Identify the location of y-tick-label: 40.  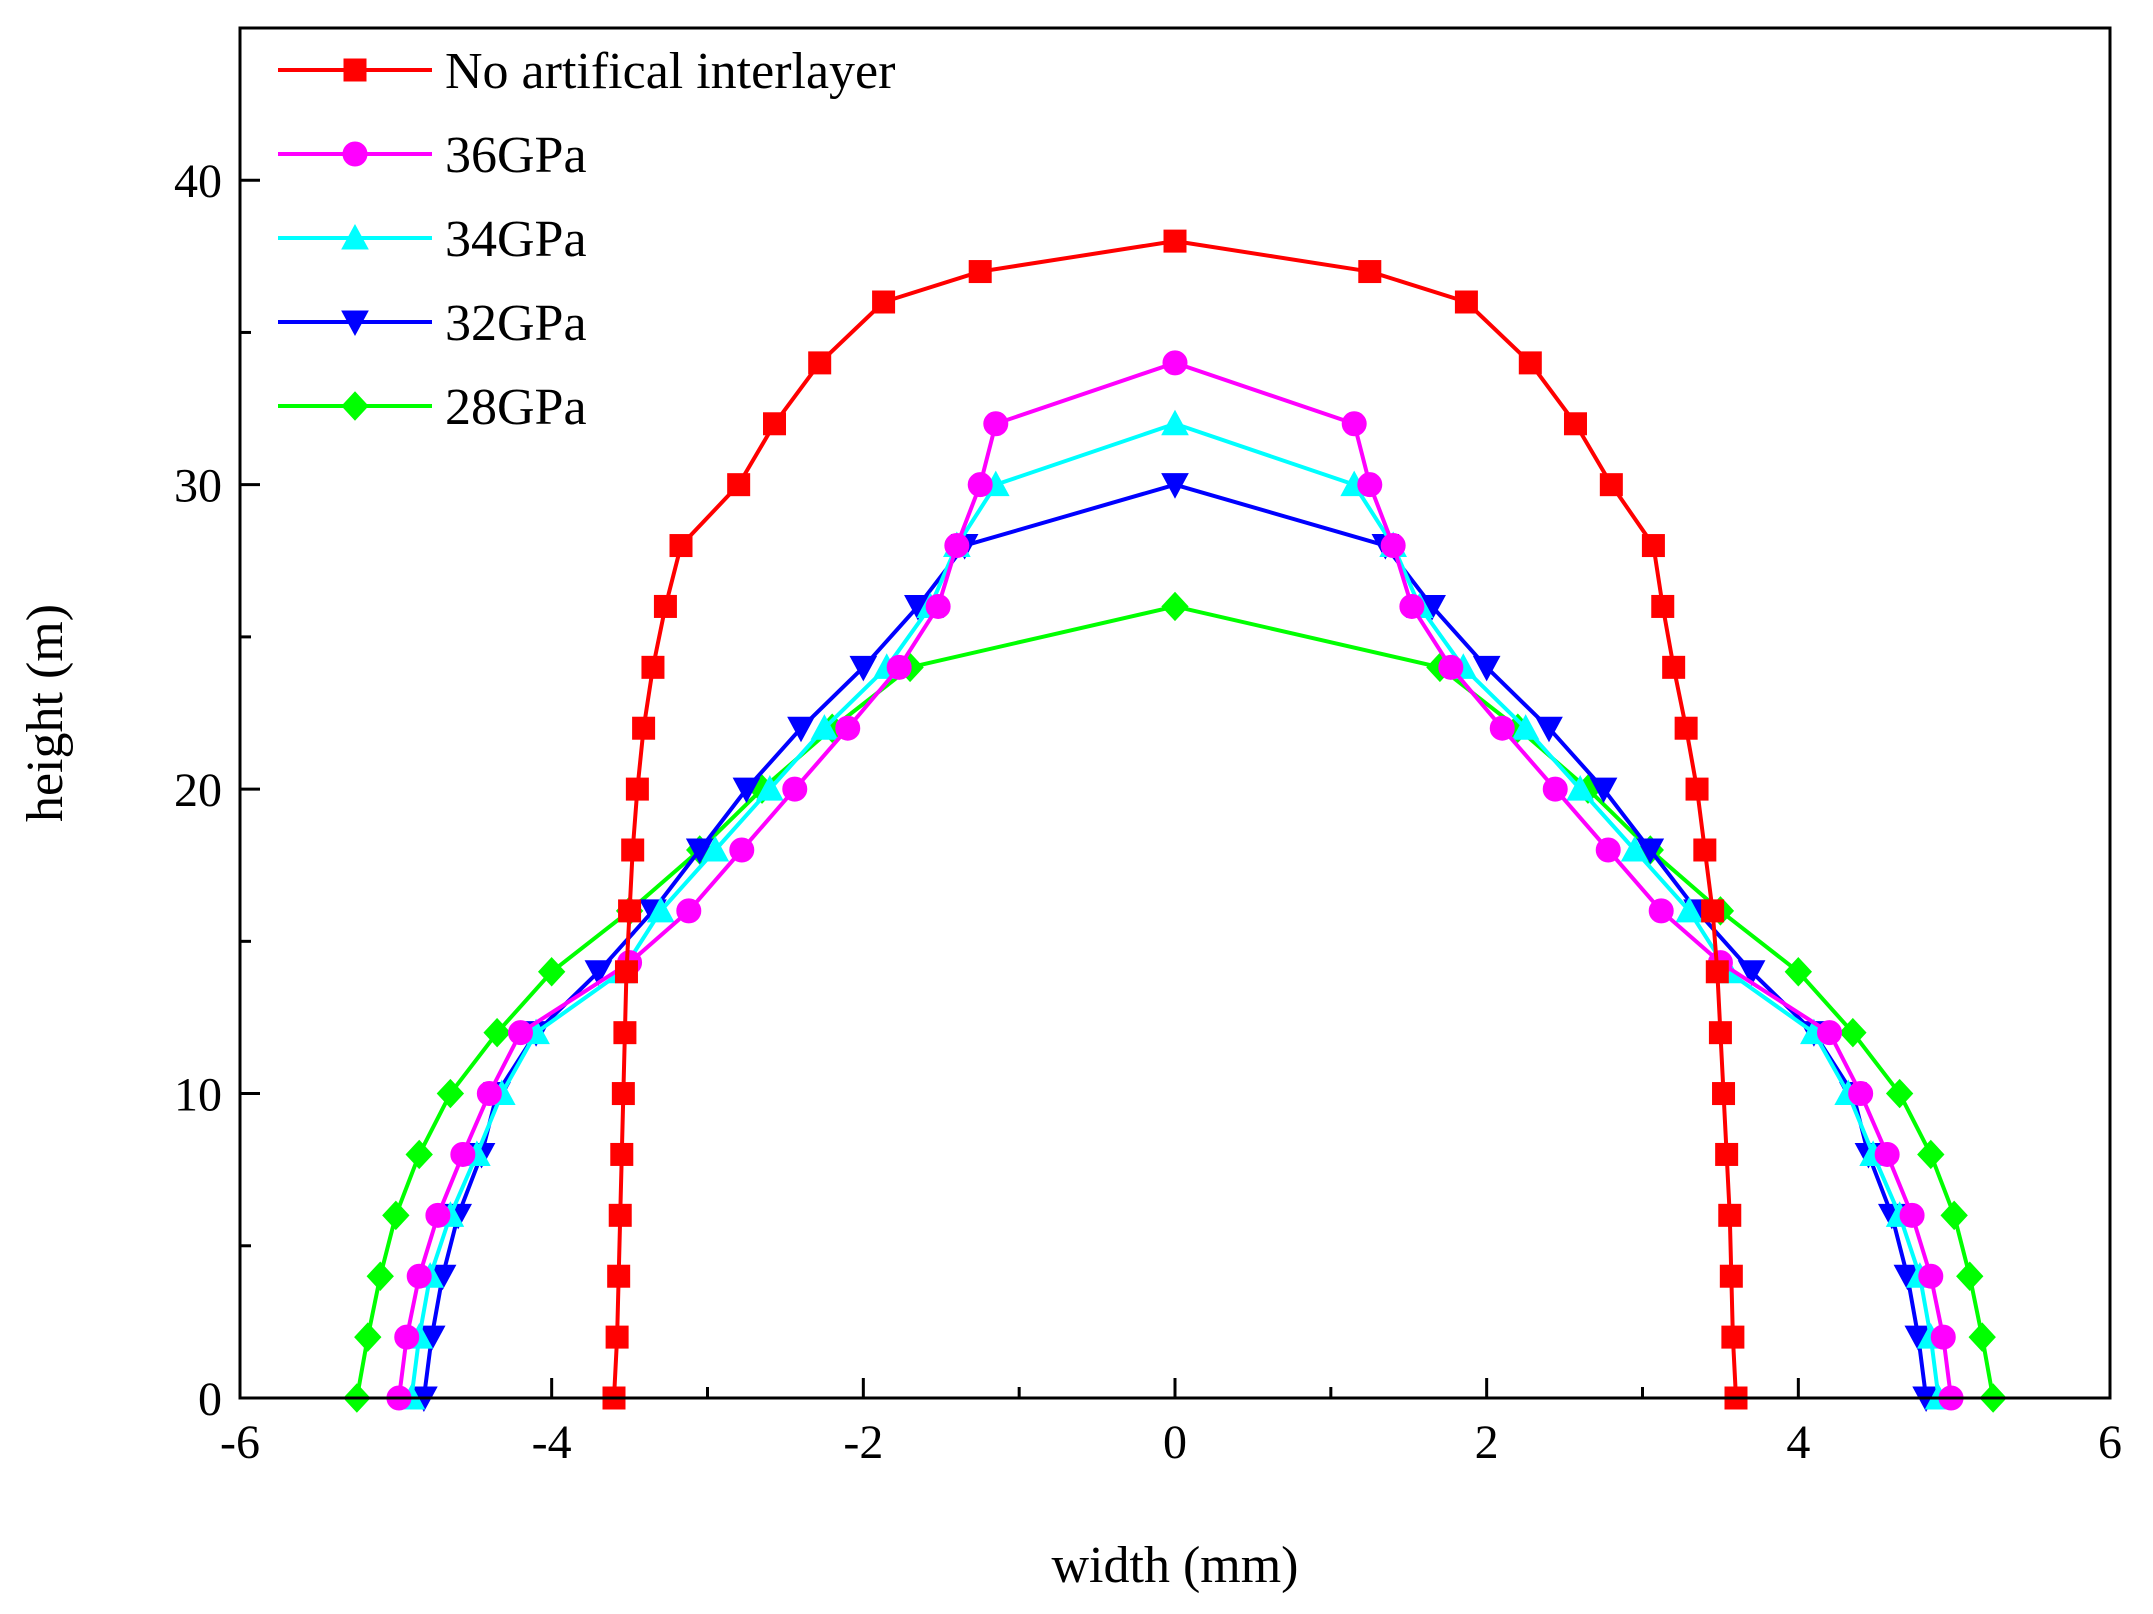
(198, 181).